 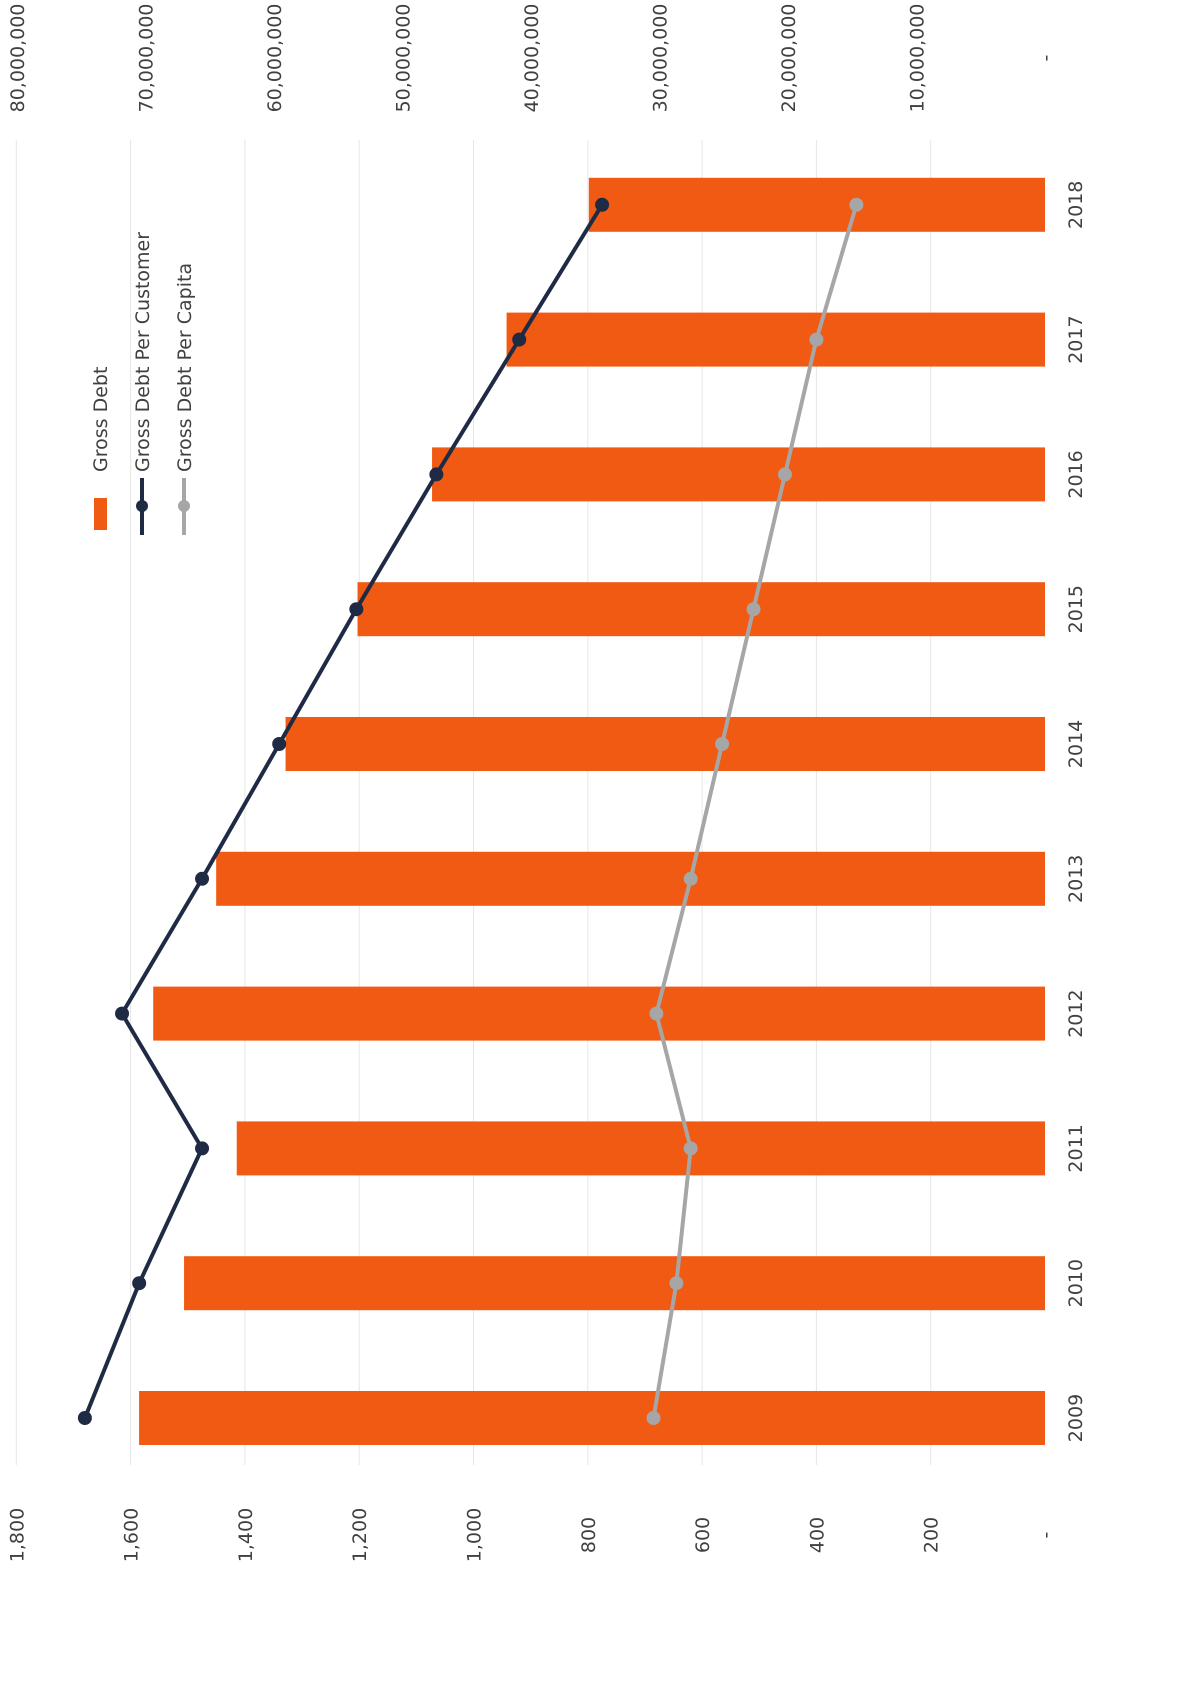 I want to click on point-gross-debt-per-customer-2017, so click(x=519, y=339).